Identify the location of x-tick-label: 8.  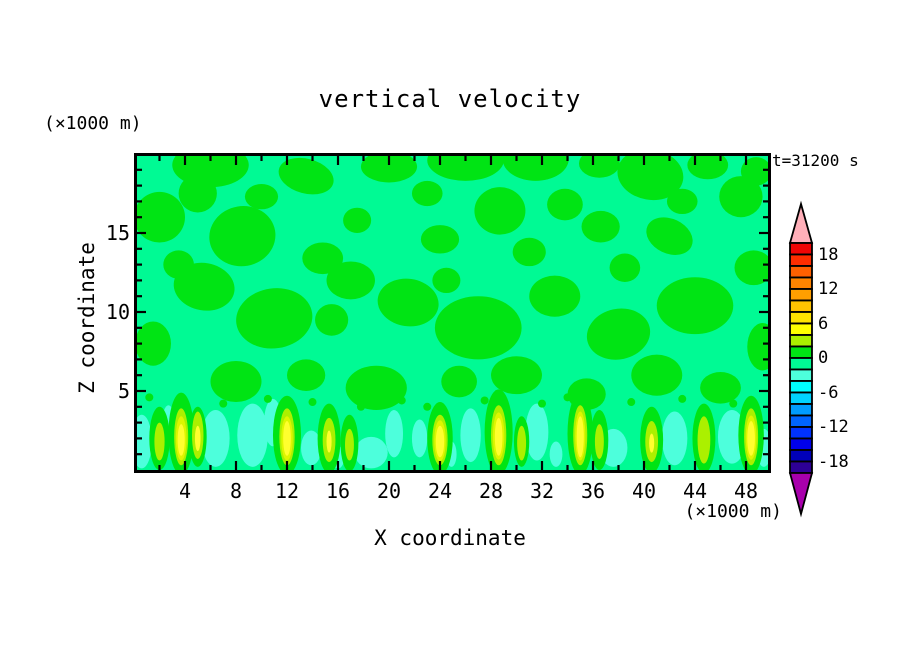
(236, 491).